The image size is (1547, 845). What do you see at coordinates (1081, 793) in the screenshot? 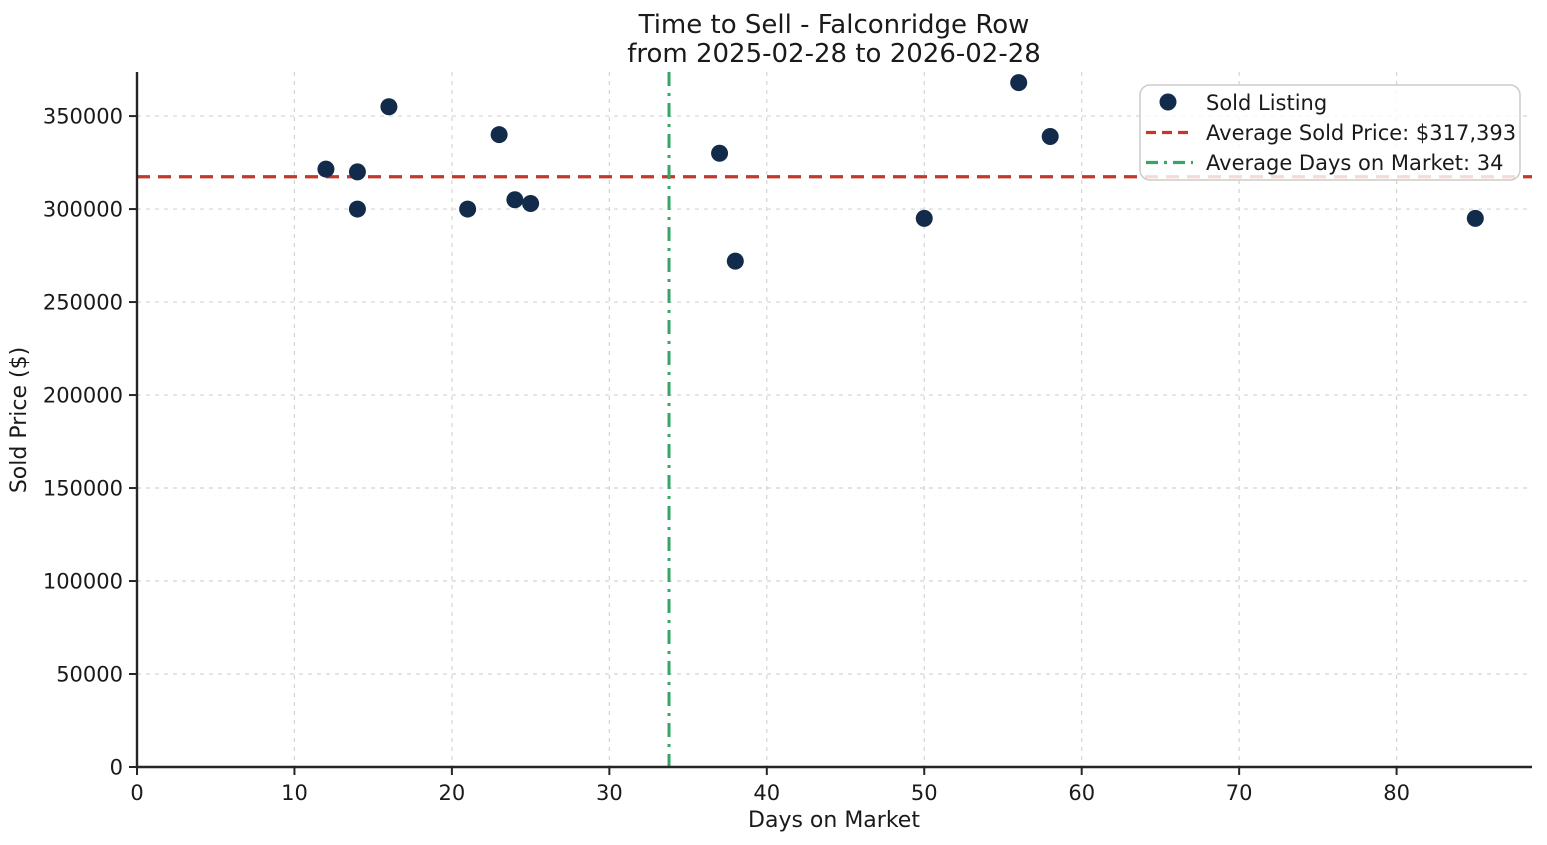
I see `x-tick-label: 60` at bounding box center [1081, 793].